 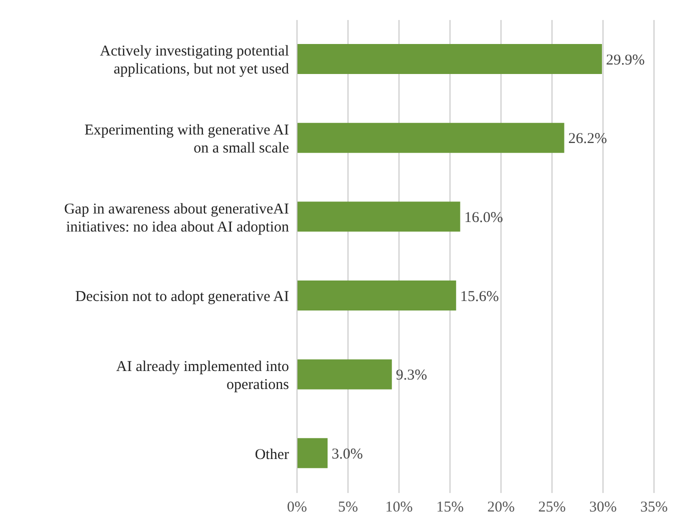 What do you see at coordinates (348, 508) in the screenshot?
I see `x-tick-label: 5%` at bounding box center [348, 508].